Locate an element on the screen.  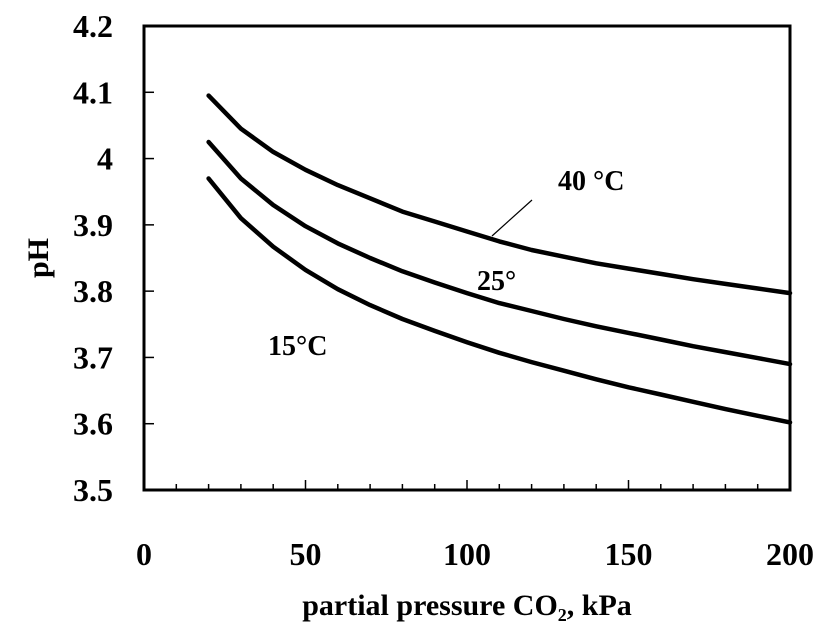
annotation-15c: 15°C is located at coordinates (297, 346).